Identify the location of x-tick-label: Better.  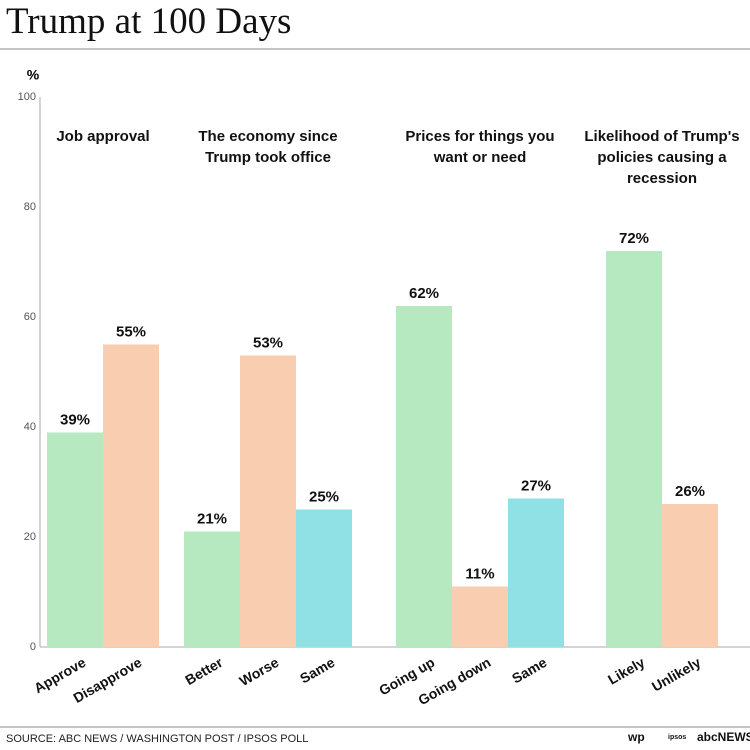
(204, 671).